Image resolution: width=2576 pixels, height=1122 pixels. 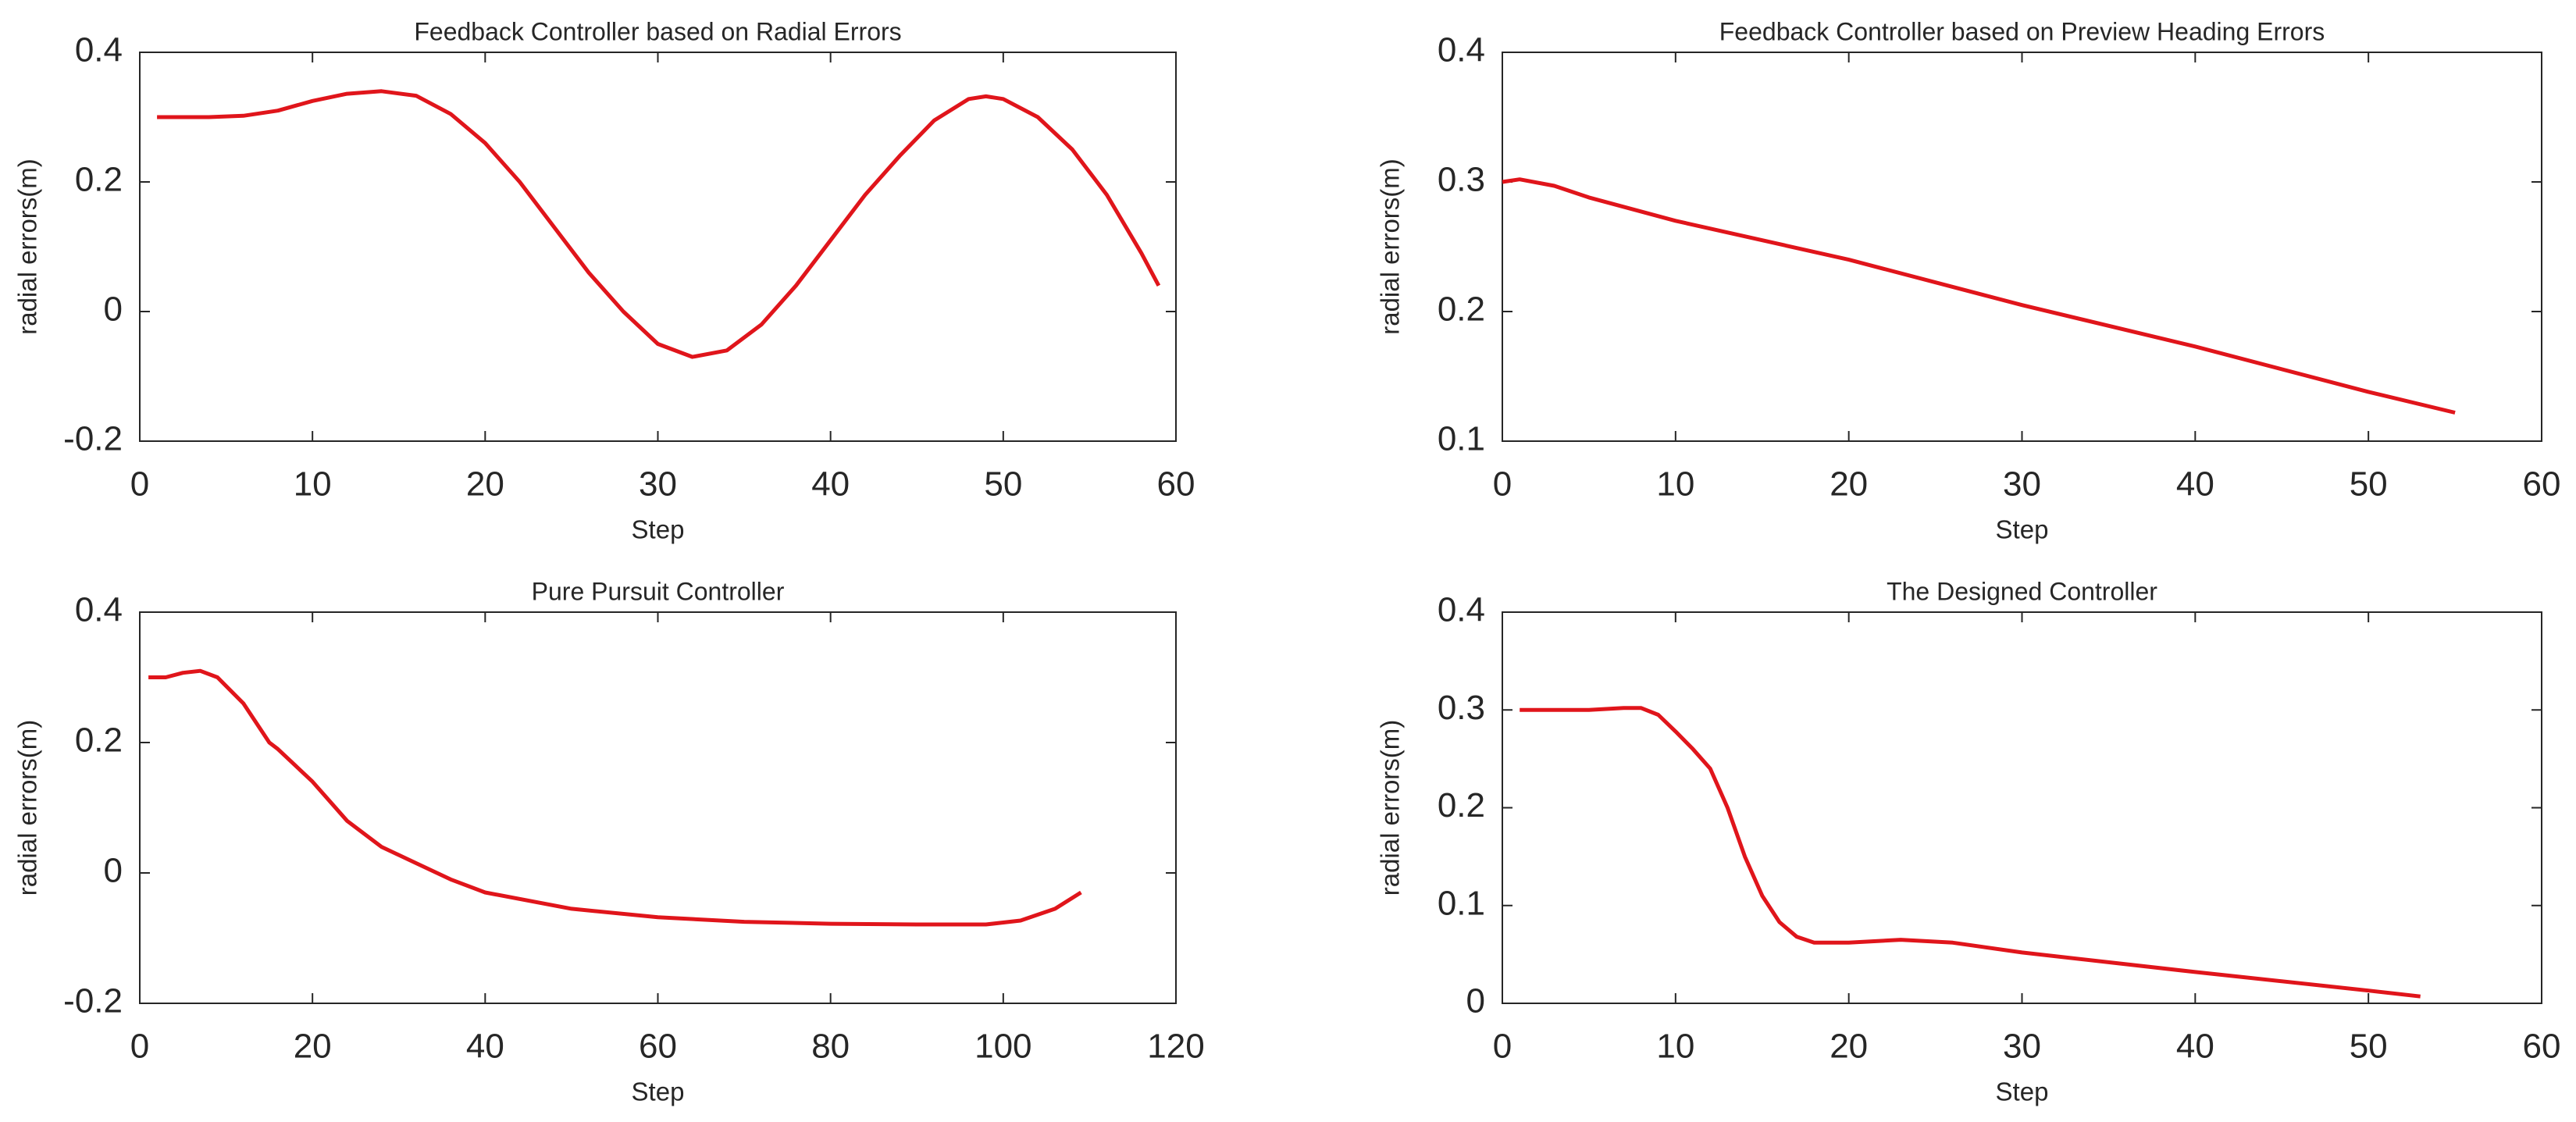 What do you see at coordinates (831, 1047) in the screenshot?
I see `x-tick-label: 80` at bounding box center [831, 1047].